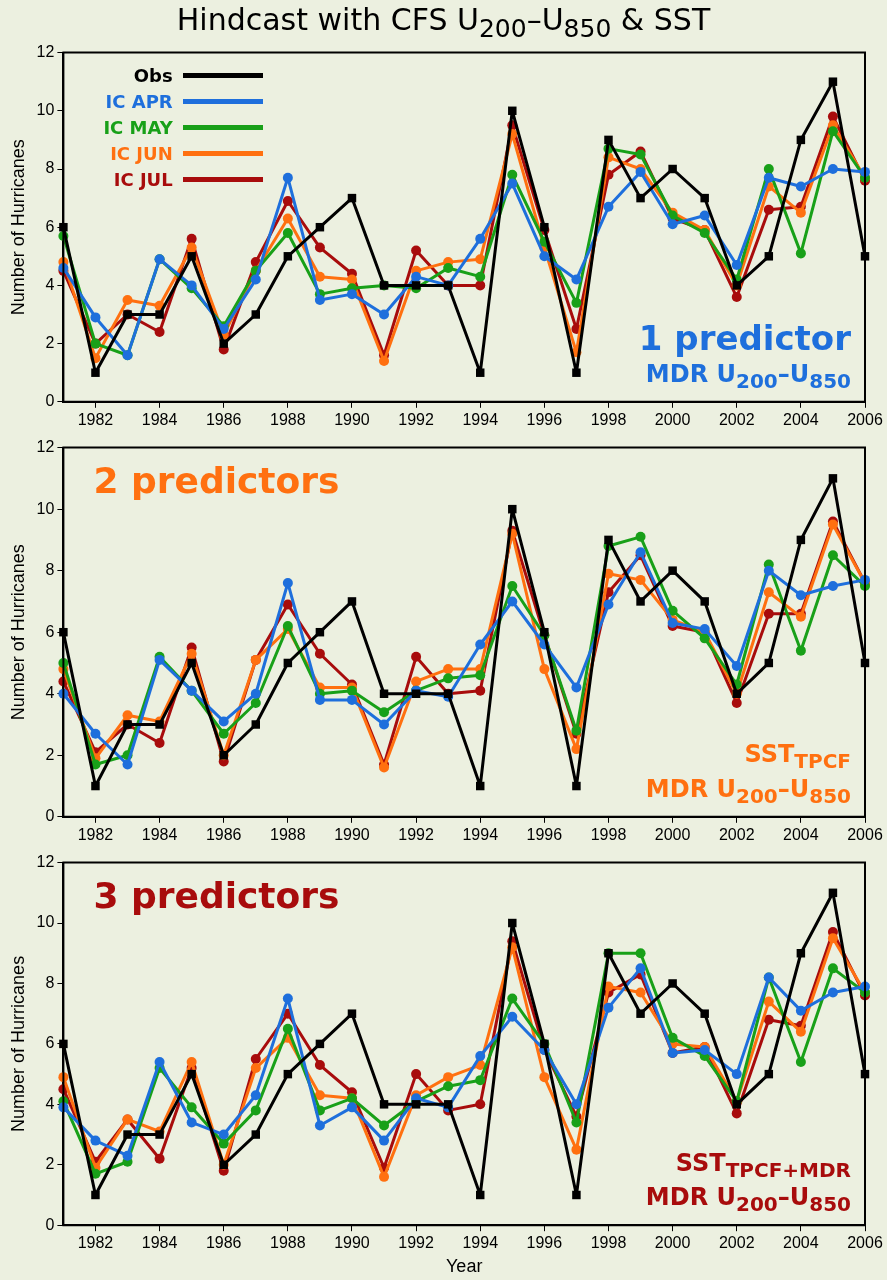 Image resolution: width=887 pixels, height=1280 pixels. I want to click on legend-label: IC JUL, so click(143, 180).